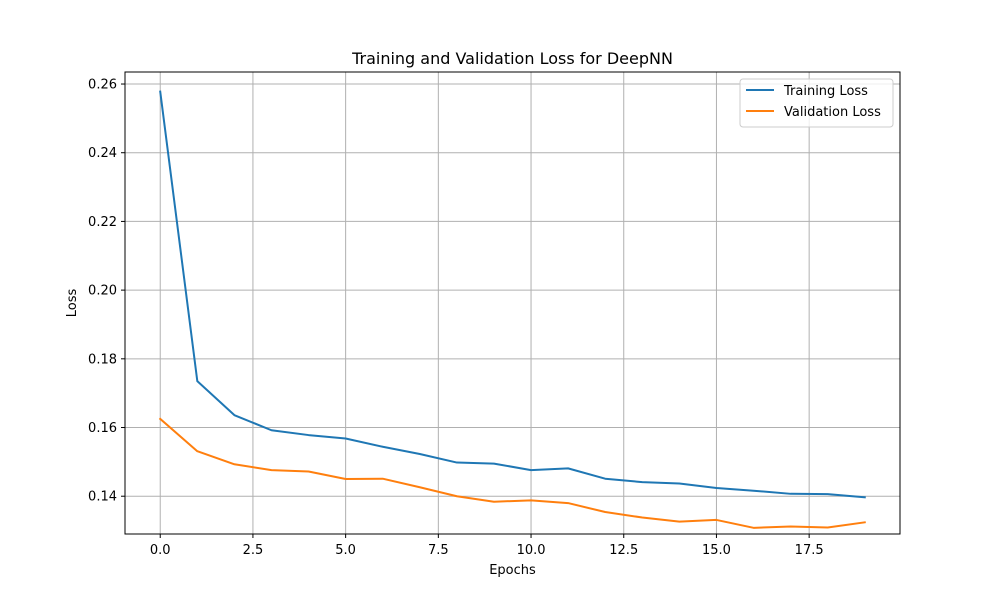  Describe the element at coordinates (160, 550) in the screenshot. I see `x-tick-label: 0.0` at that location.